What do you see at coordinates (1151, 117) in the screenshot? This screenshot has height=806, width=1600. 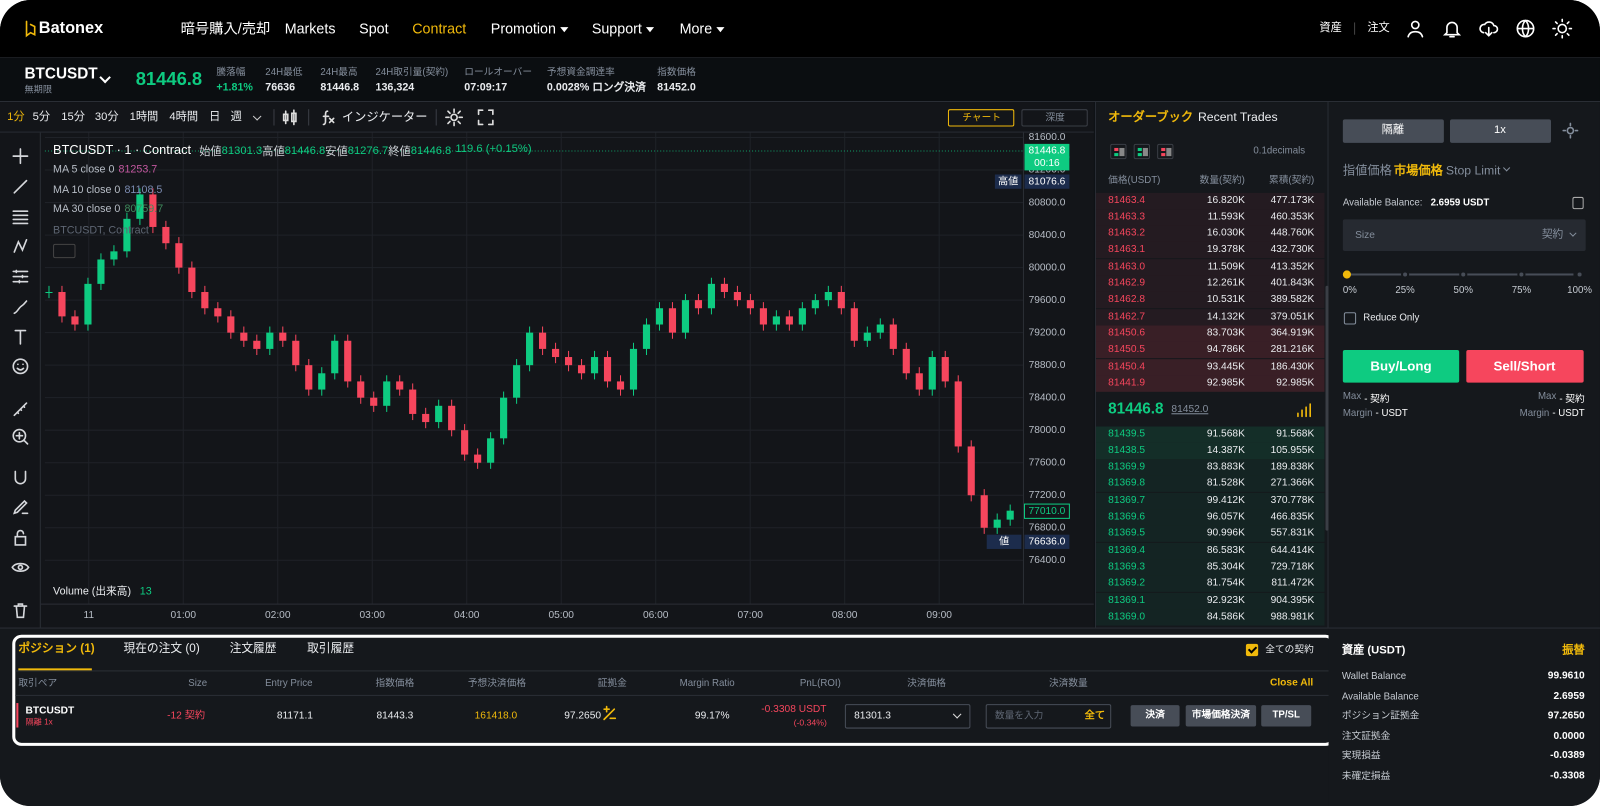 I see `orderbook-tab: オーダーブック` at bounding box center [1151, 117].